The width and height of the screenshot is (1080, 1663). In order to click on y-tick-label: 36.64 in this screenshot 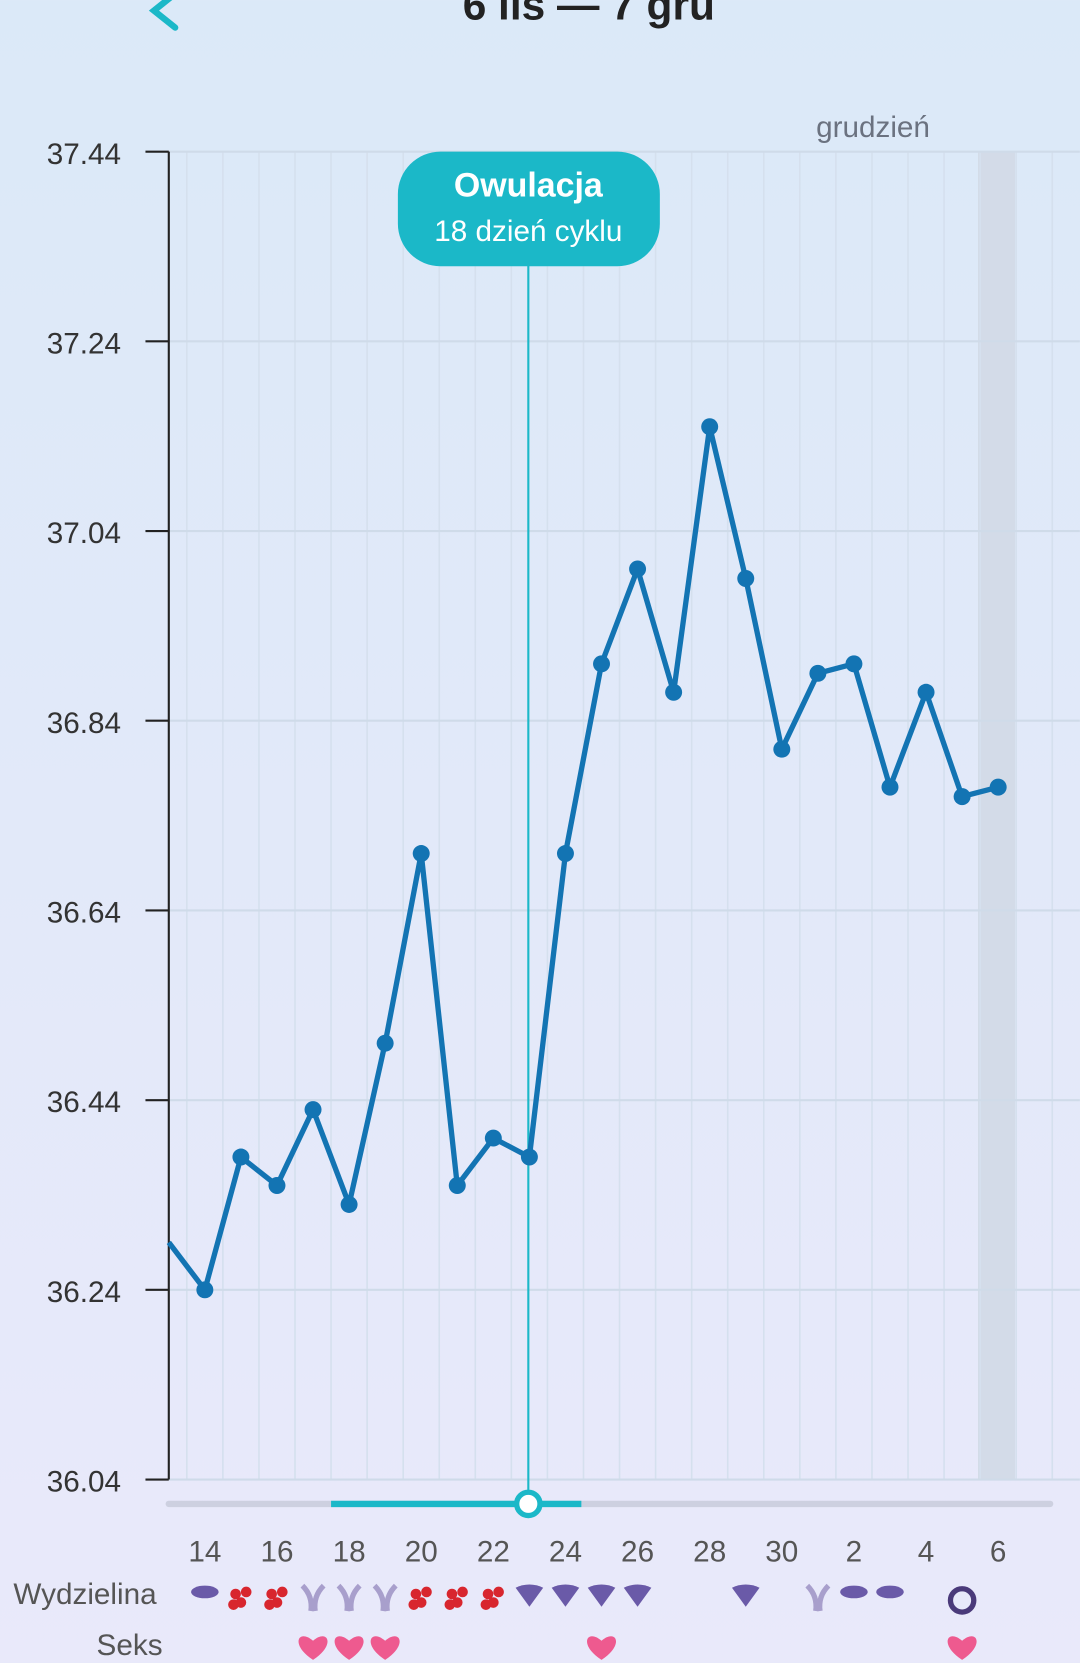, I will do `click(84, 913)`.